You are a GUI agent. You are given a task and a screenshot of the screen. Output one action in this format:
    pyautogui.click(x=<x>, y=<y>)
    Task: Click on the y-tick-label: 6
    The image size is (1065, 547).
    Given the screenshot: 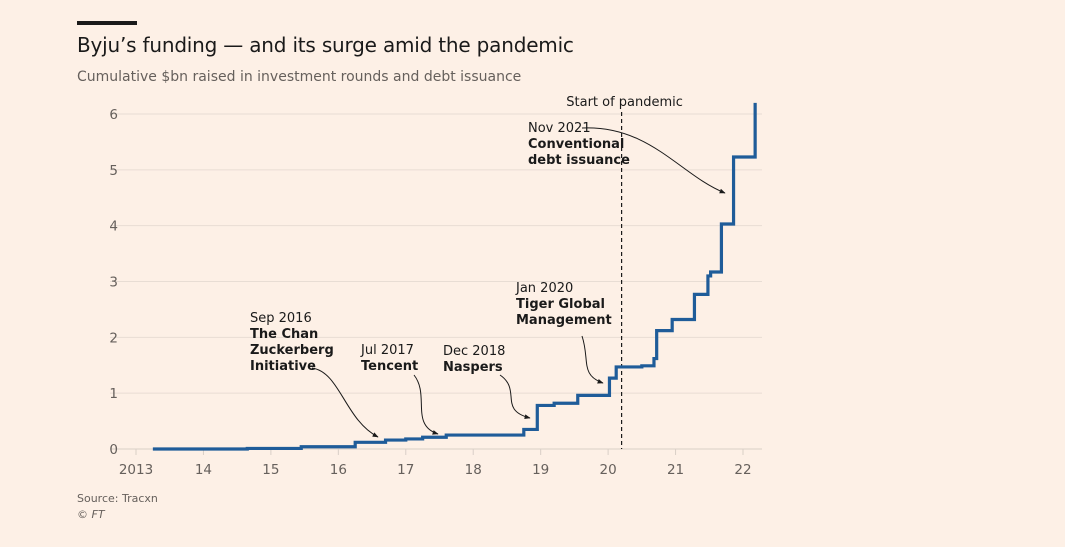 What is the action you would take?
    pyautogui.click(x=113, y=115)
    